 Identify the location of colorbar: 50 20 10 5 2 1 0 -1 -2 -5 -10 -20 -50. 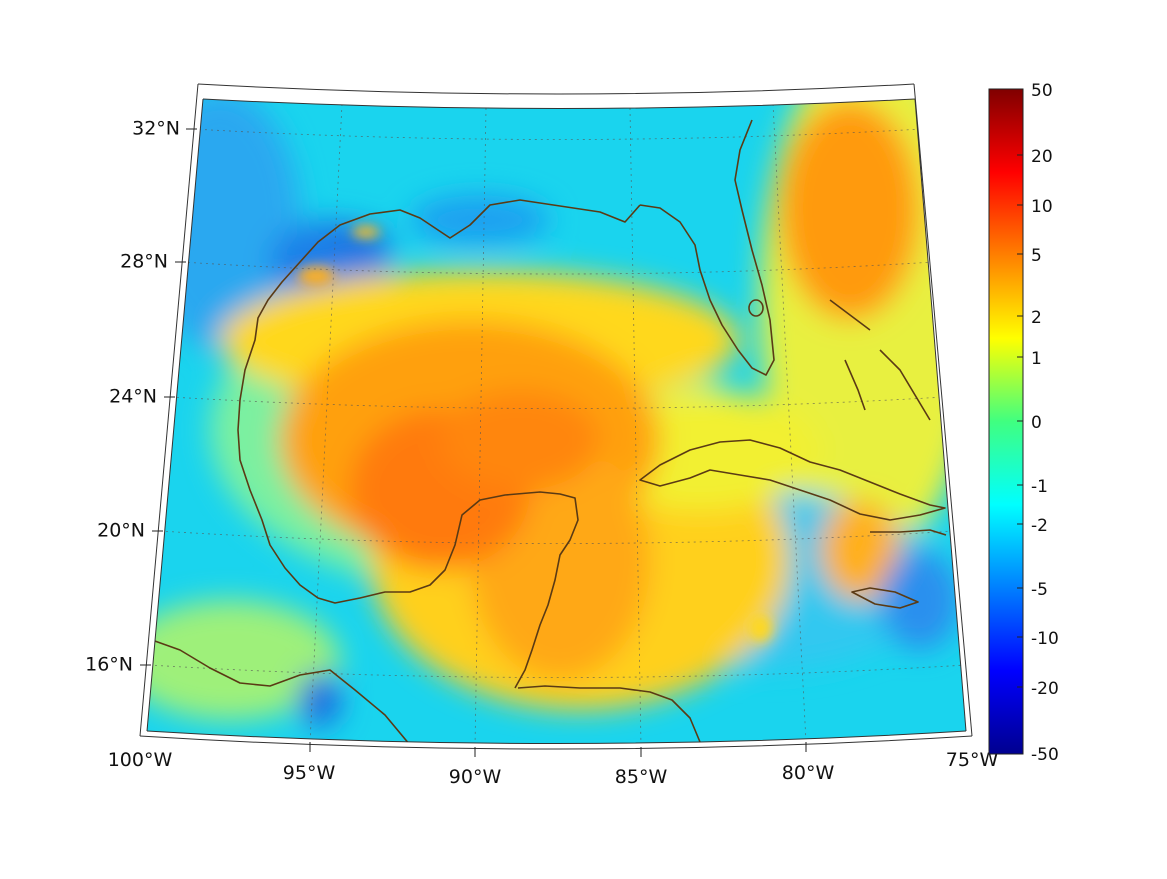
(1023, 423).